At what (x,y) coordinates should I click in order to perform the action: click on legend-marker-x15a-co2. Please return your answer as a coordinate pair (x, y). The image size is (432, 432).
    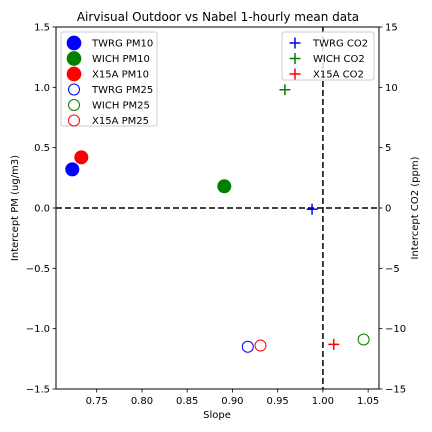
    Looking at the image, I should click on (295, 74).